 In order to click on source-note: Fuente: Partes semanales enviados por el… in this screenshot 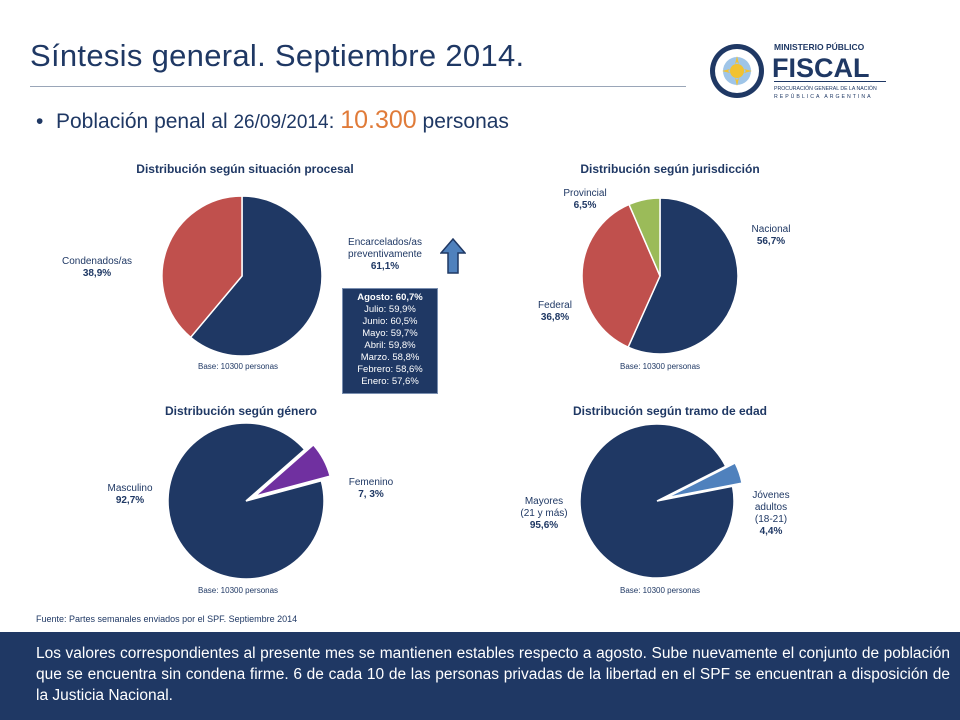, I will do `click(167, 619)`.